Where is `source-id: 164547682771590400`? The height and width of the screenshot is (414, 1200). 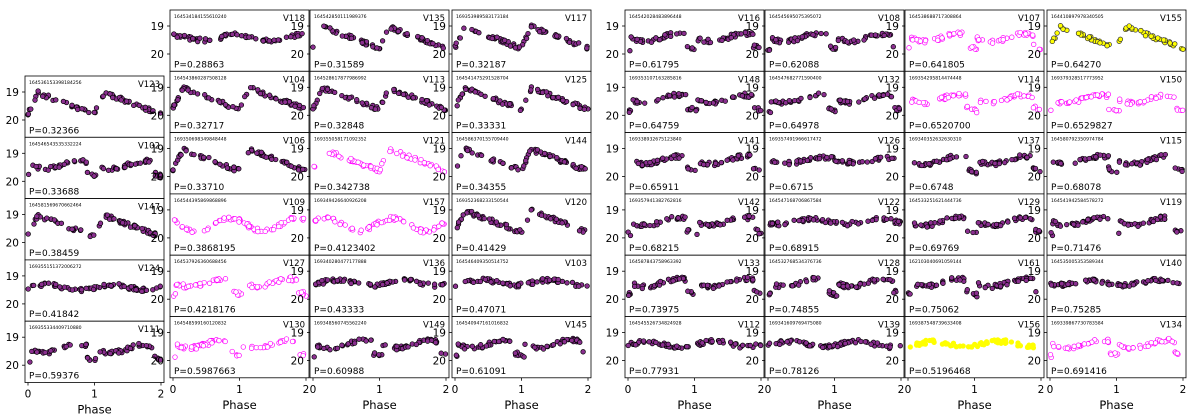 source-id: 164547682771590400 is located at coordinates (795, 78).